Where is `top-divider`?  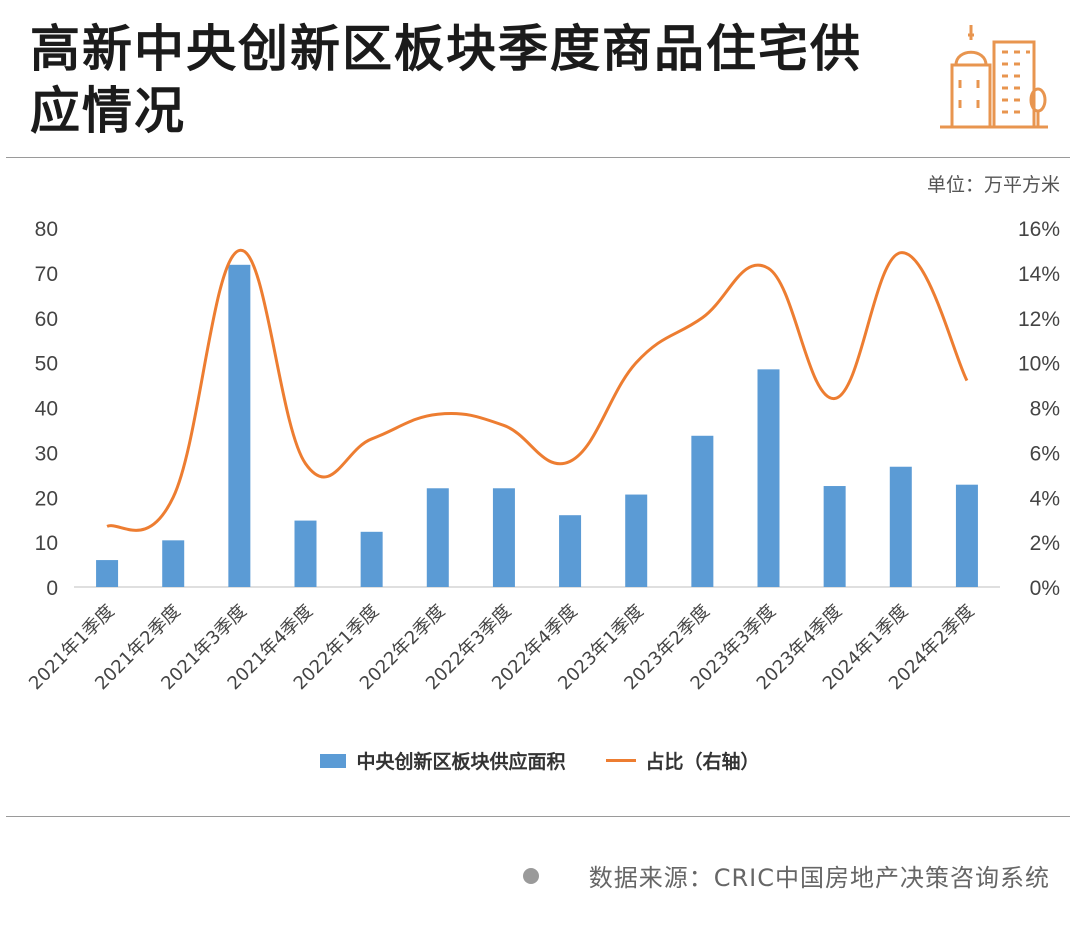
top-divider is located at coordinates (538, 157).